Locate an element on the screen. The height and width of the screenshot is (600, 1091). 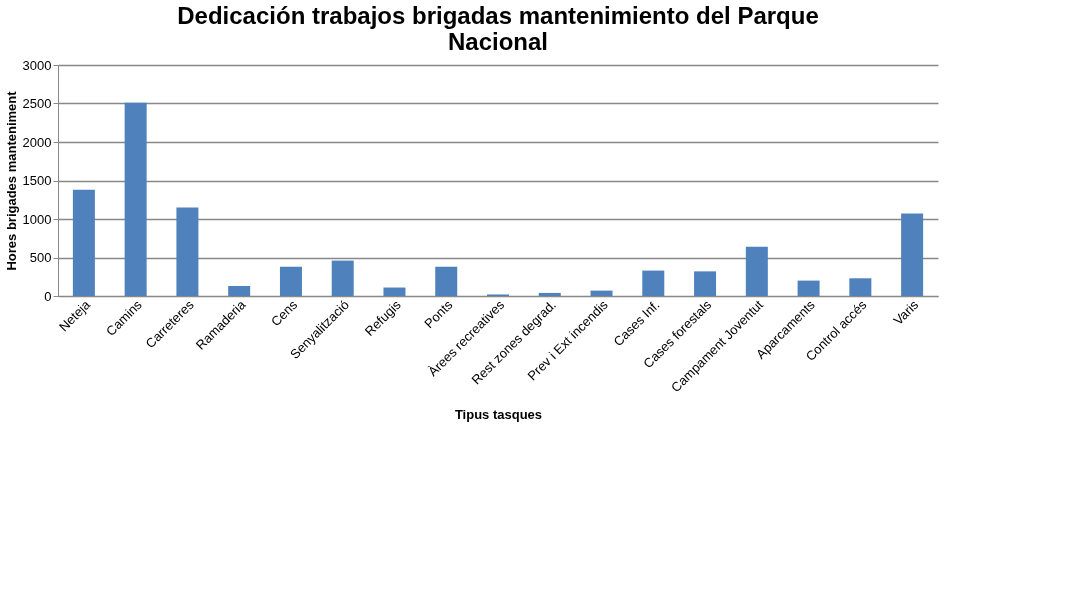
y-axis-title: Hores brigades manteniment is located at coordinates (11, 180).